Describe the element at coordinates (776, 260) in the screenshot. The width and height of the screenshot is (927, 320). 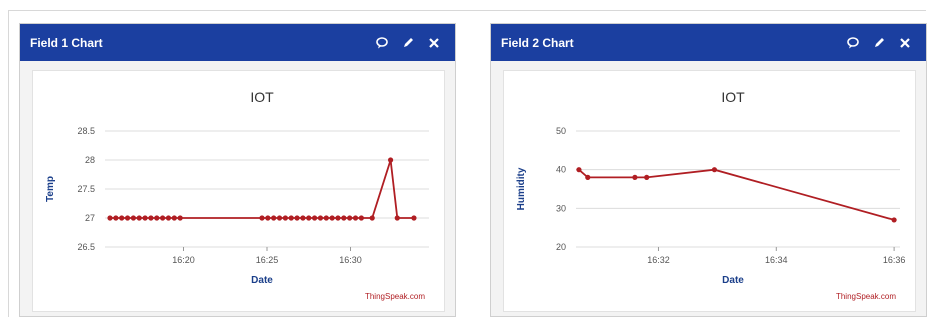
I see `x-tick-label: 16:34` at that location.